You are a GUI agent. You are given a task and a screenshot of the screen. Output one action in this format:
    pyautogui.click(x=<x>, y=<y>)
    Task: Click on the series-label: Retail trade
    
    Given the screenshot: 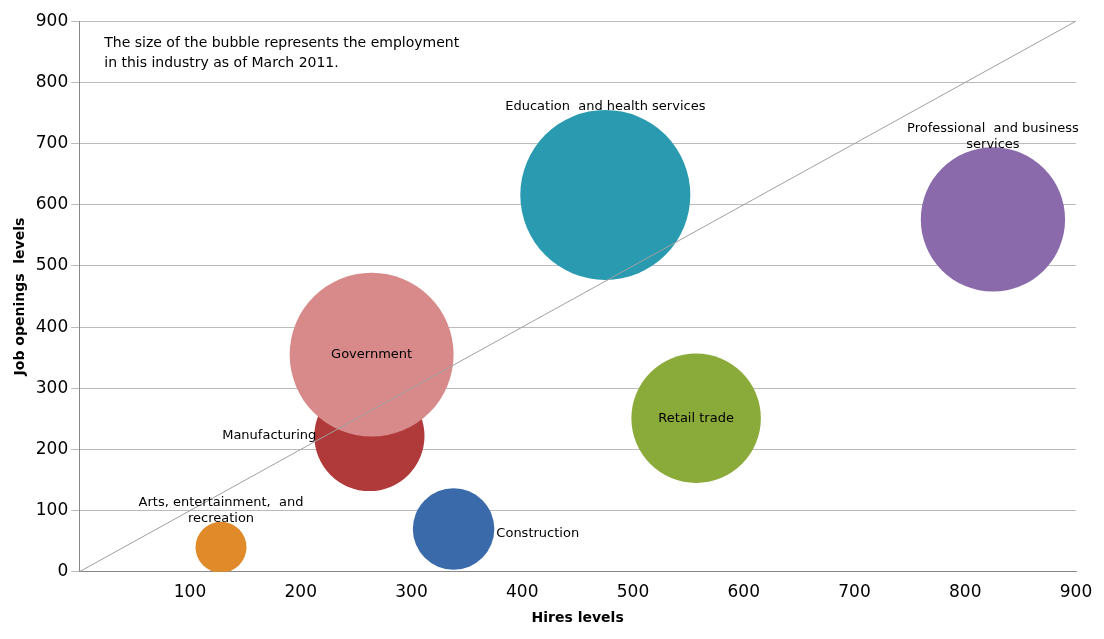 What is the action you would take?
    pyautogui.click(x=696, y=417)
    